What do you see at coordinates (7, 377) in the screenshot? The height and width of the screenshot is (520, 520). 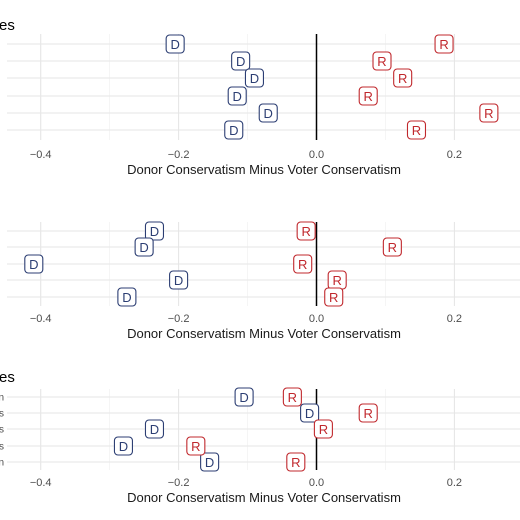 I see `panel-title: es` at bounding box center [7, 377].